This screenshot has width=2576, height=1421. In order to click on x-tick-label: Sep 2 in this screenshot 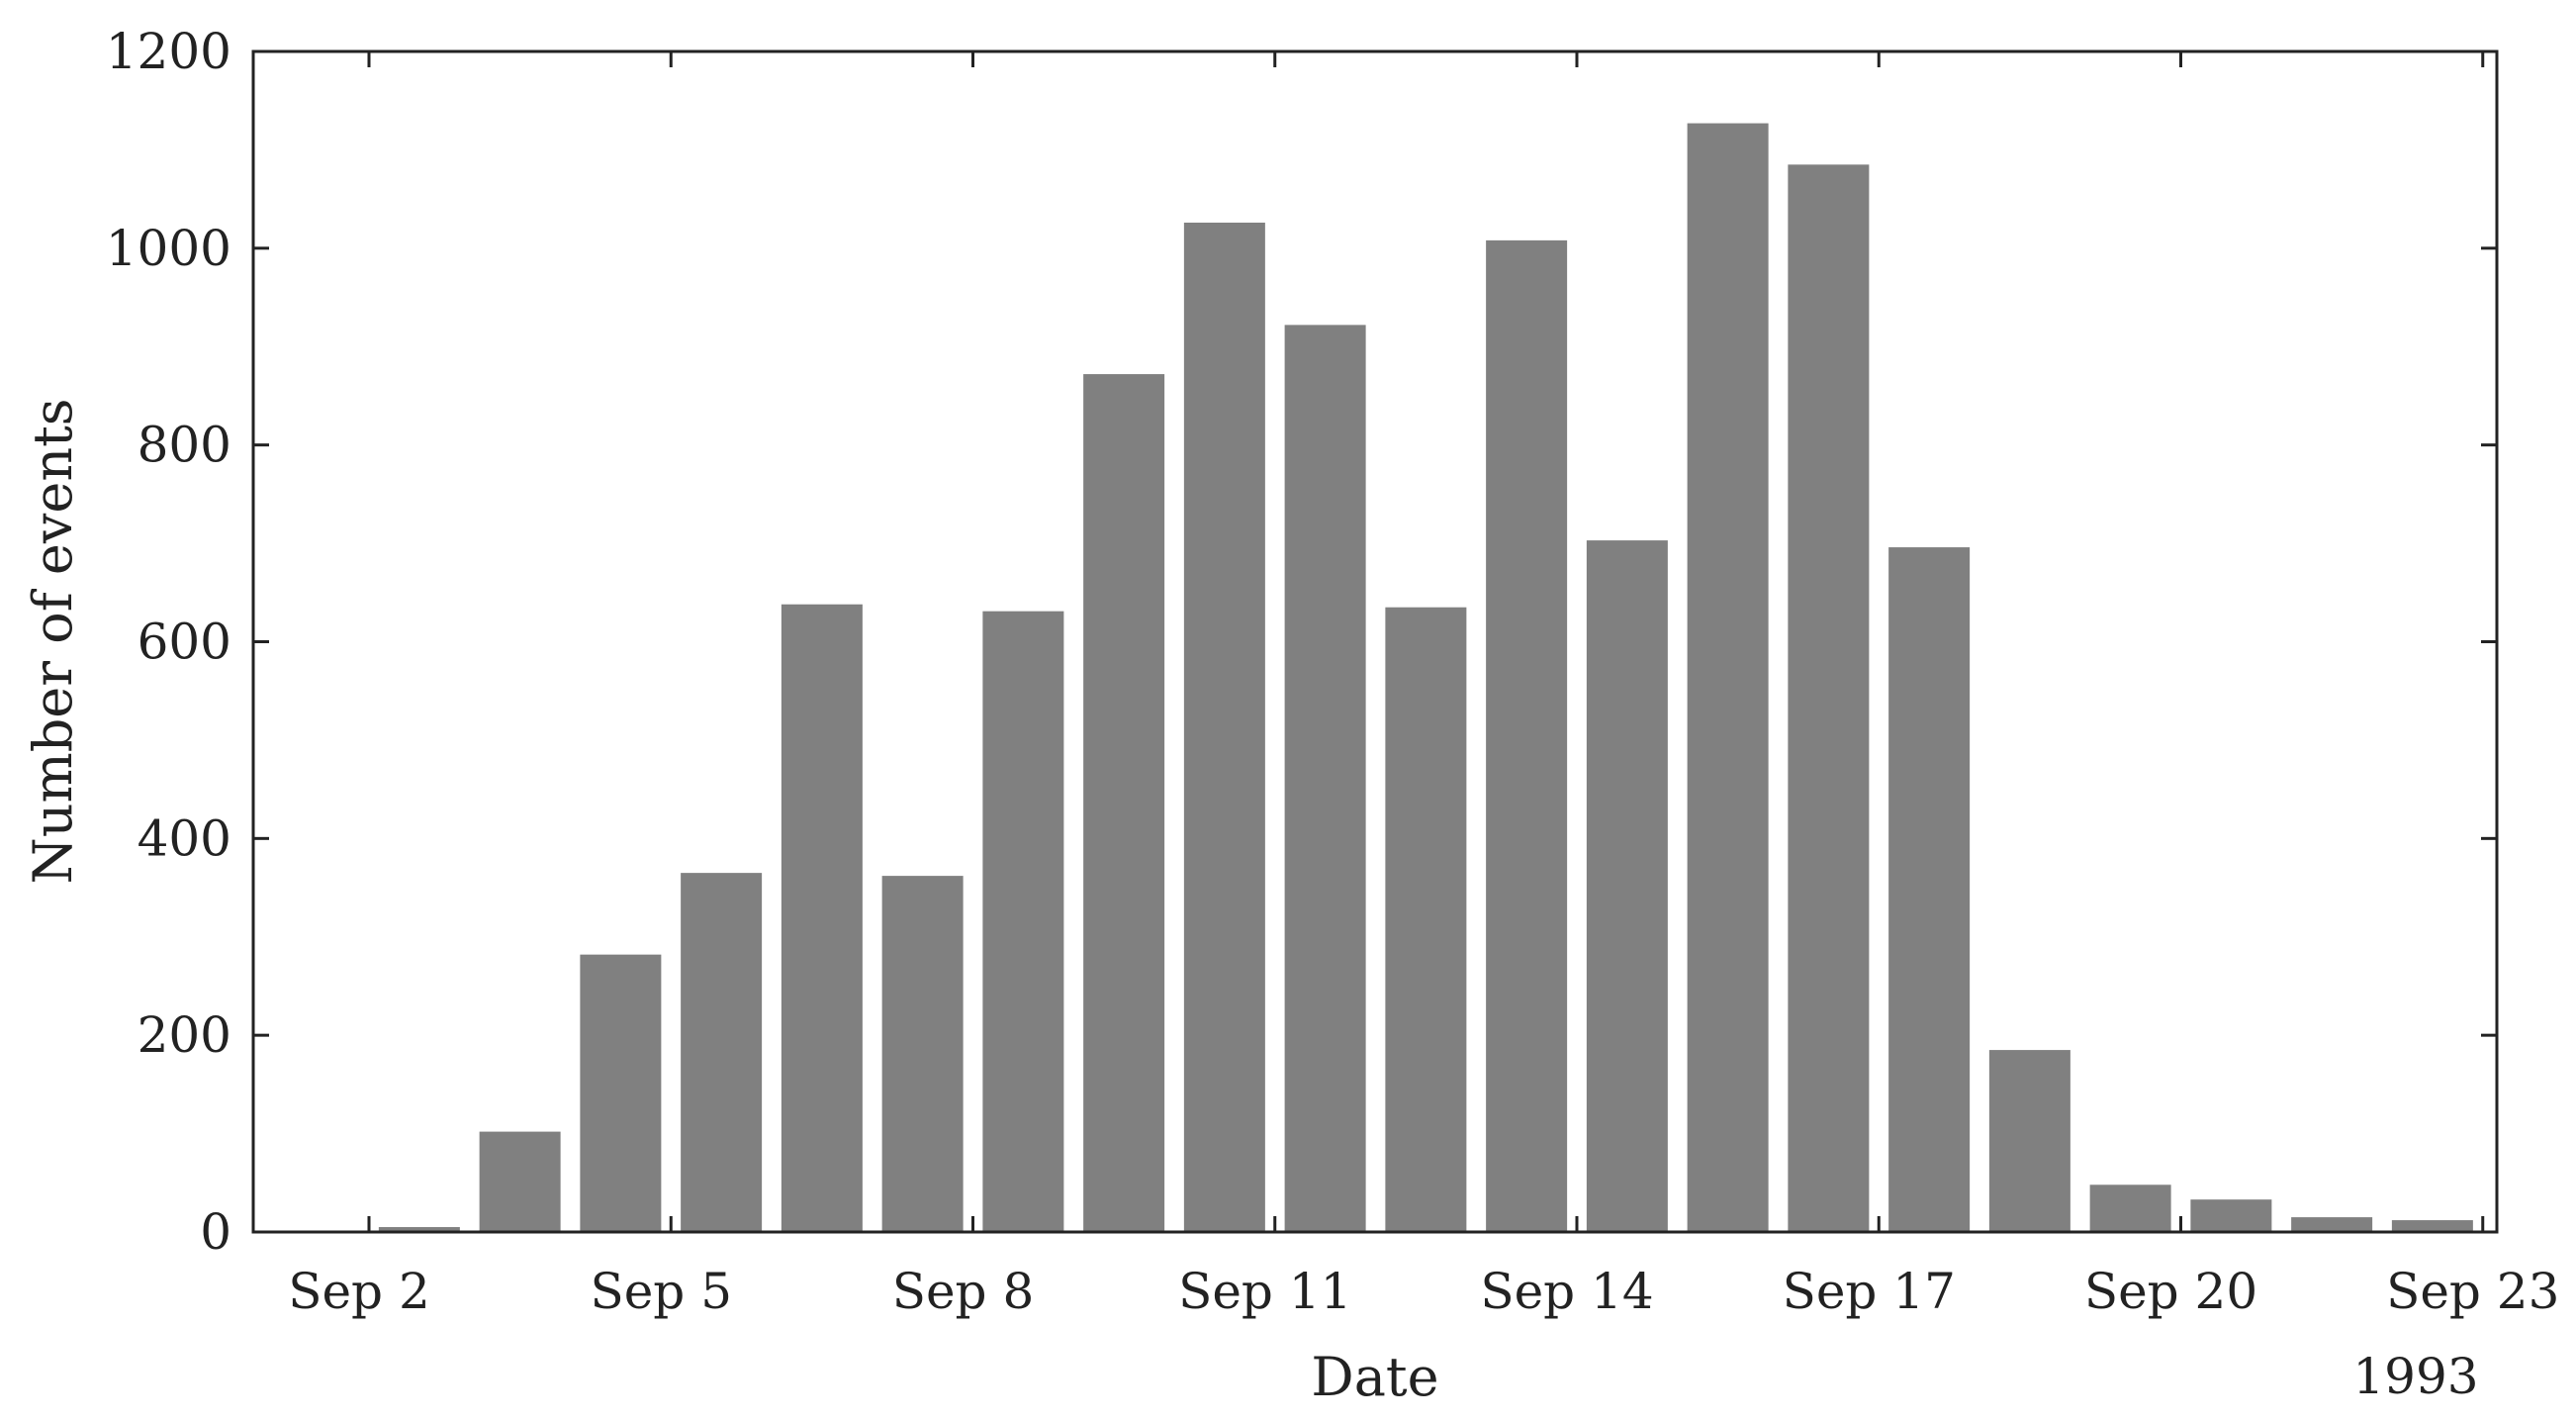, I will do `click(359, 1292)`.